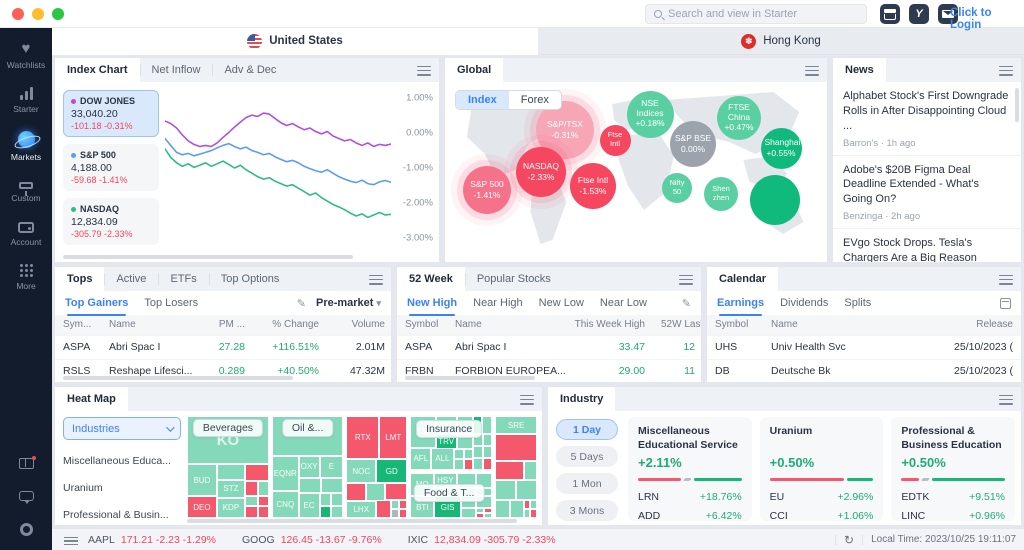 This screenshot has height=550, width=1024. What do you see at coordinates (96, 304) in the screenshot?
I see `subtab-top-gainers: Top Gainers` at bounding box center [96, 304].